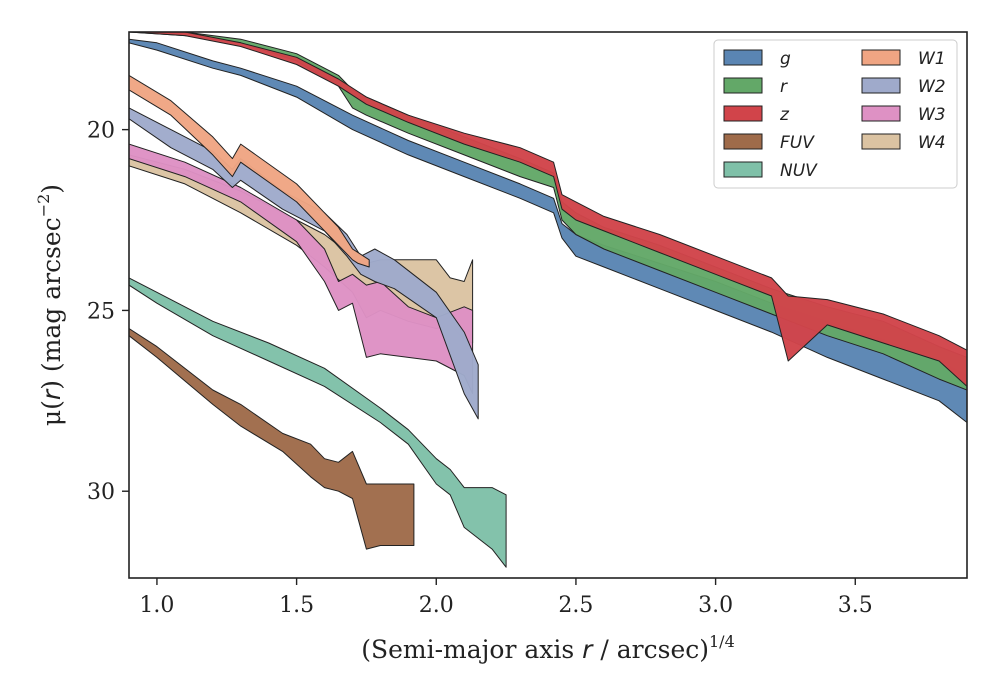  What do you see at coordinates (296, 605) in the screenshot?
I see `x-tick-label: 1.5` at bounding box center [296, 605].